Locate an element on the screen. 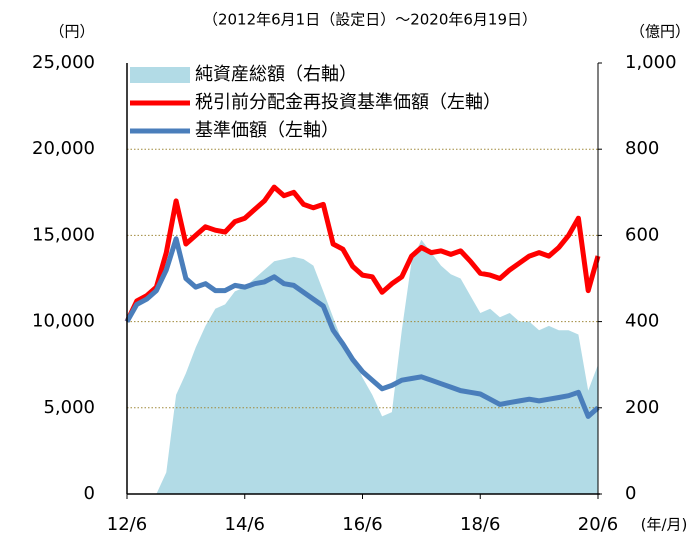 This screenshot has width=700, height=539. y-tick-label: 20,000 is located at coordinates (63, 148).